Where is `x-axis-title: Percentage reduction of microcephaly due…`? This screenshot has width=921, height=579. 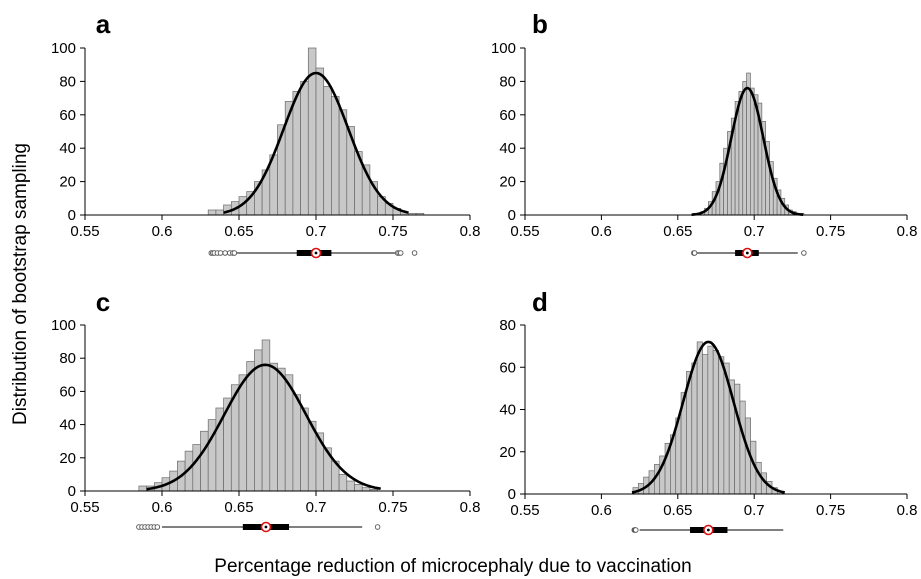
x-axis-title: Percentage reduction of microcephaly due… is located at coordinates (452, 566).